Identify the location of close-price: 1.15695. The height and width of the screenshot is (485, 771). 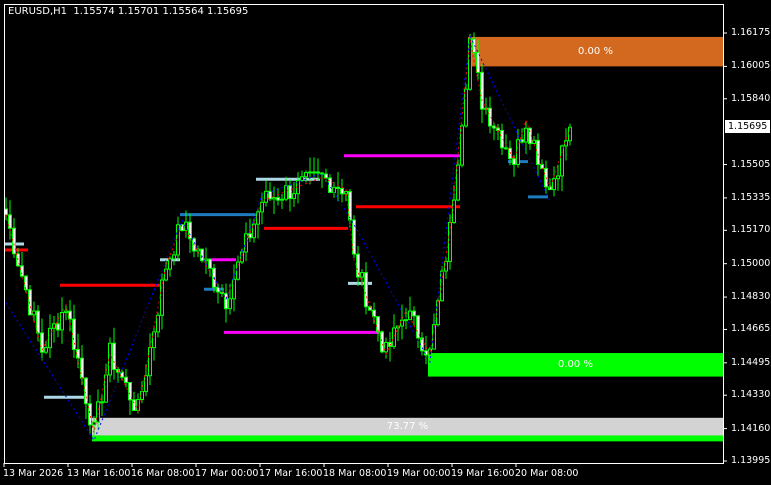
(228, 11).